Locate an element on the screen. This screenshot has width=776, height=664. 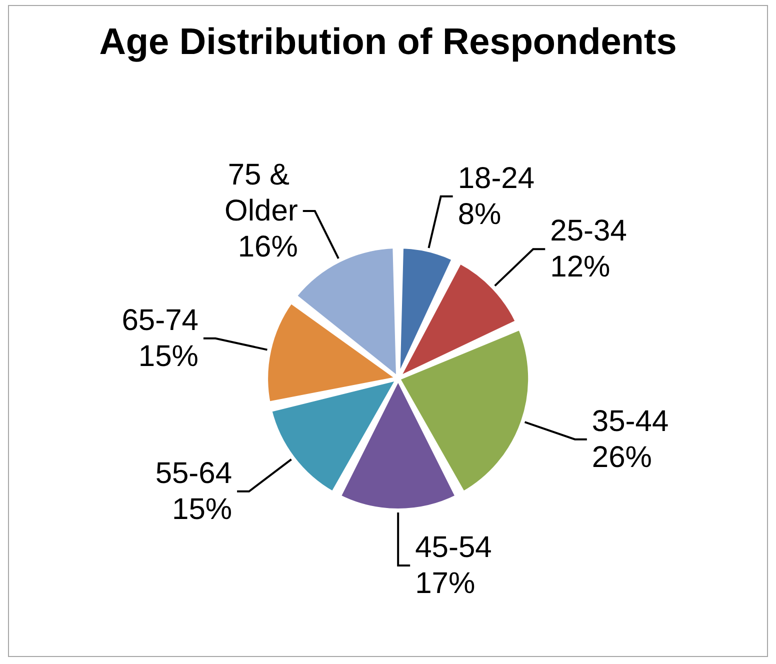
slice-label: 65-74 is located at coordinates (160, 320).